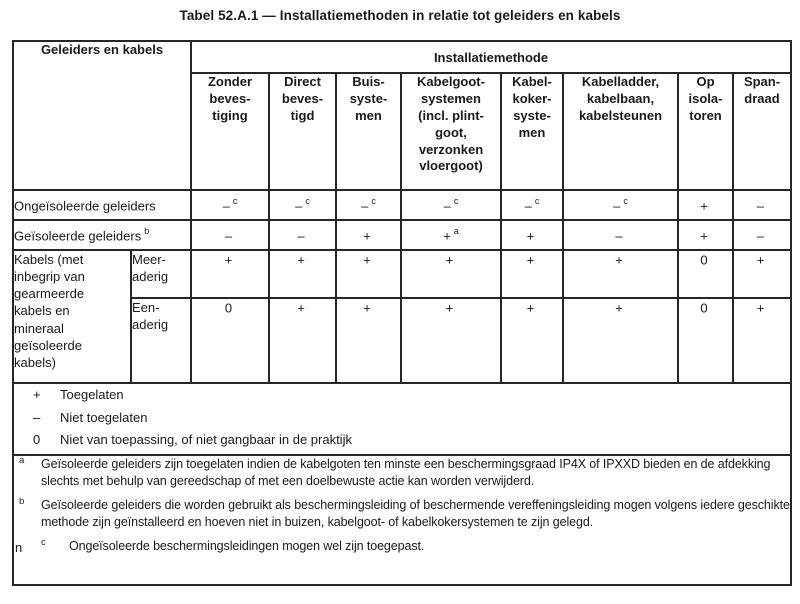 Image resolution: width=800 pixels, height=604 pixels. Describe the element at coordinates (22, 501) in the screenshot. I see `footnote-marker: b` at that location.